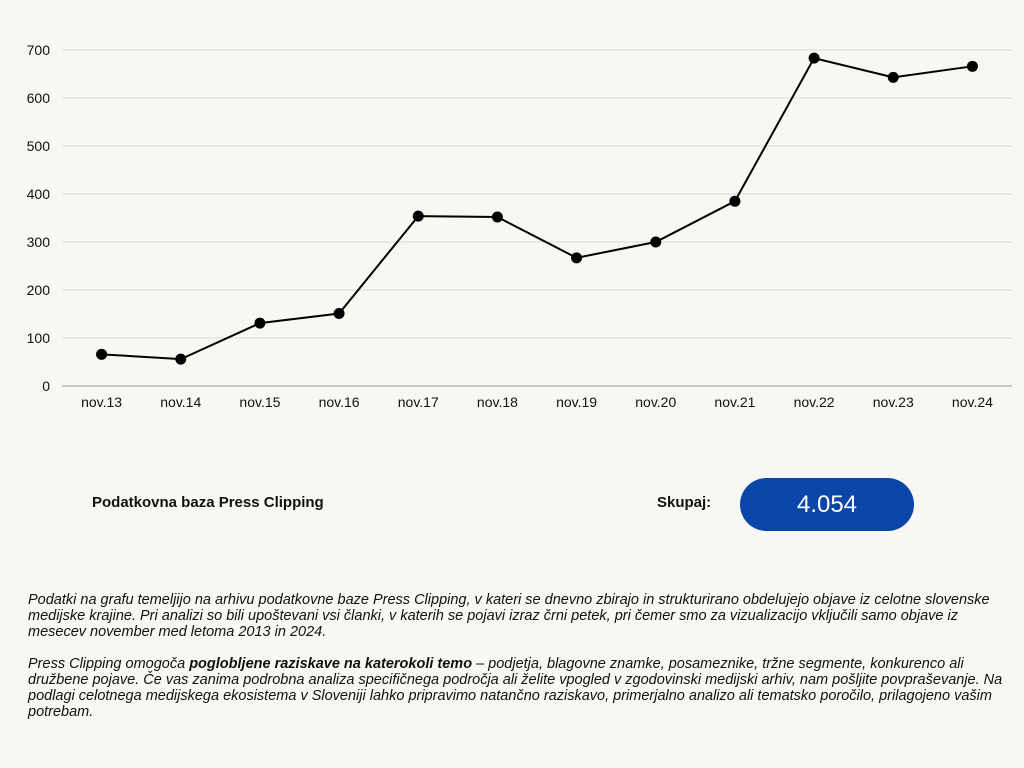 This screenshot has height=768, width=1024. Describe the element at coordinates (39, 290) in the screenshot. I see `y-tick-label: 200` at that location.